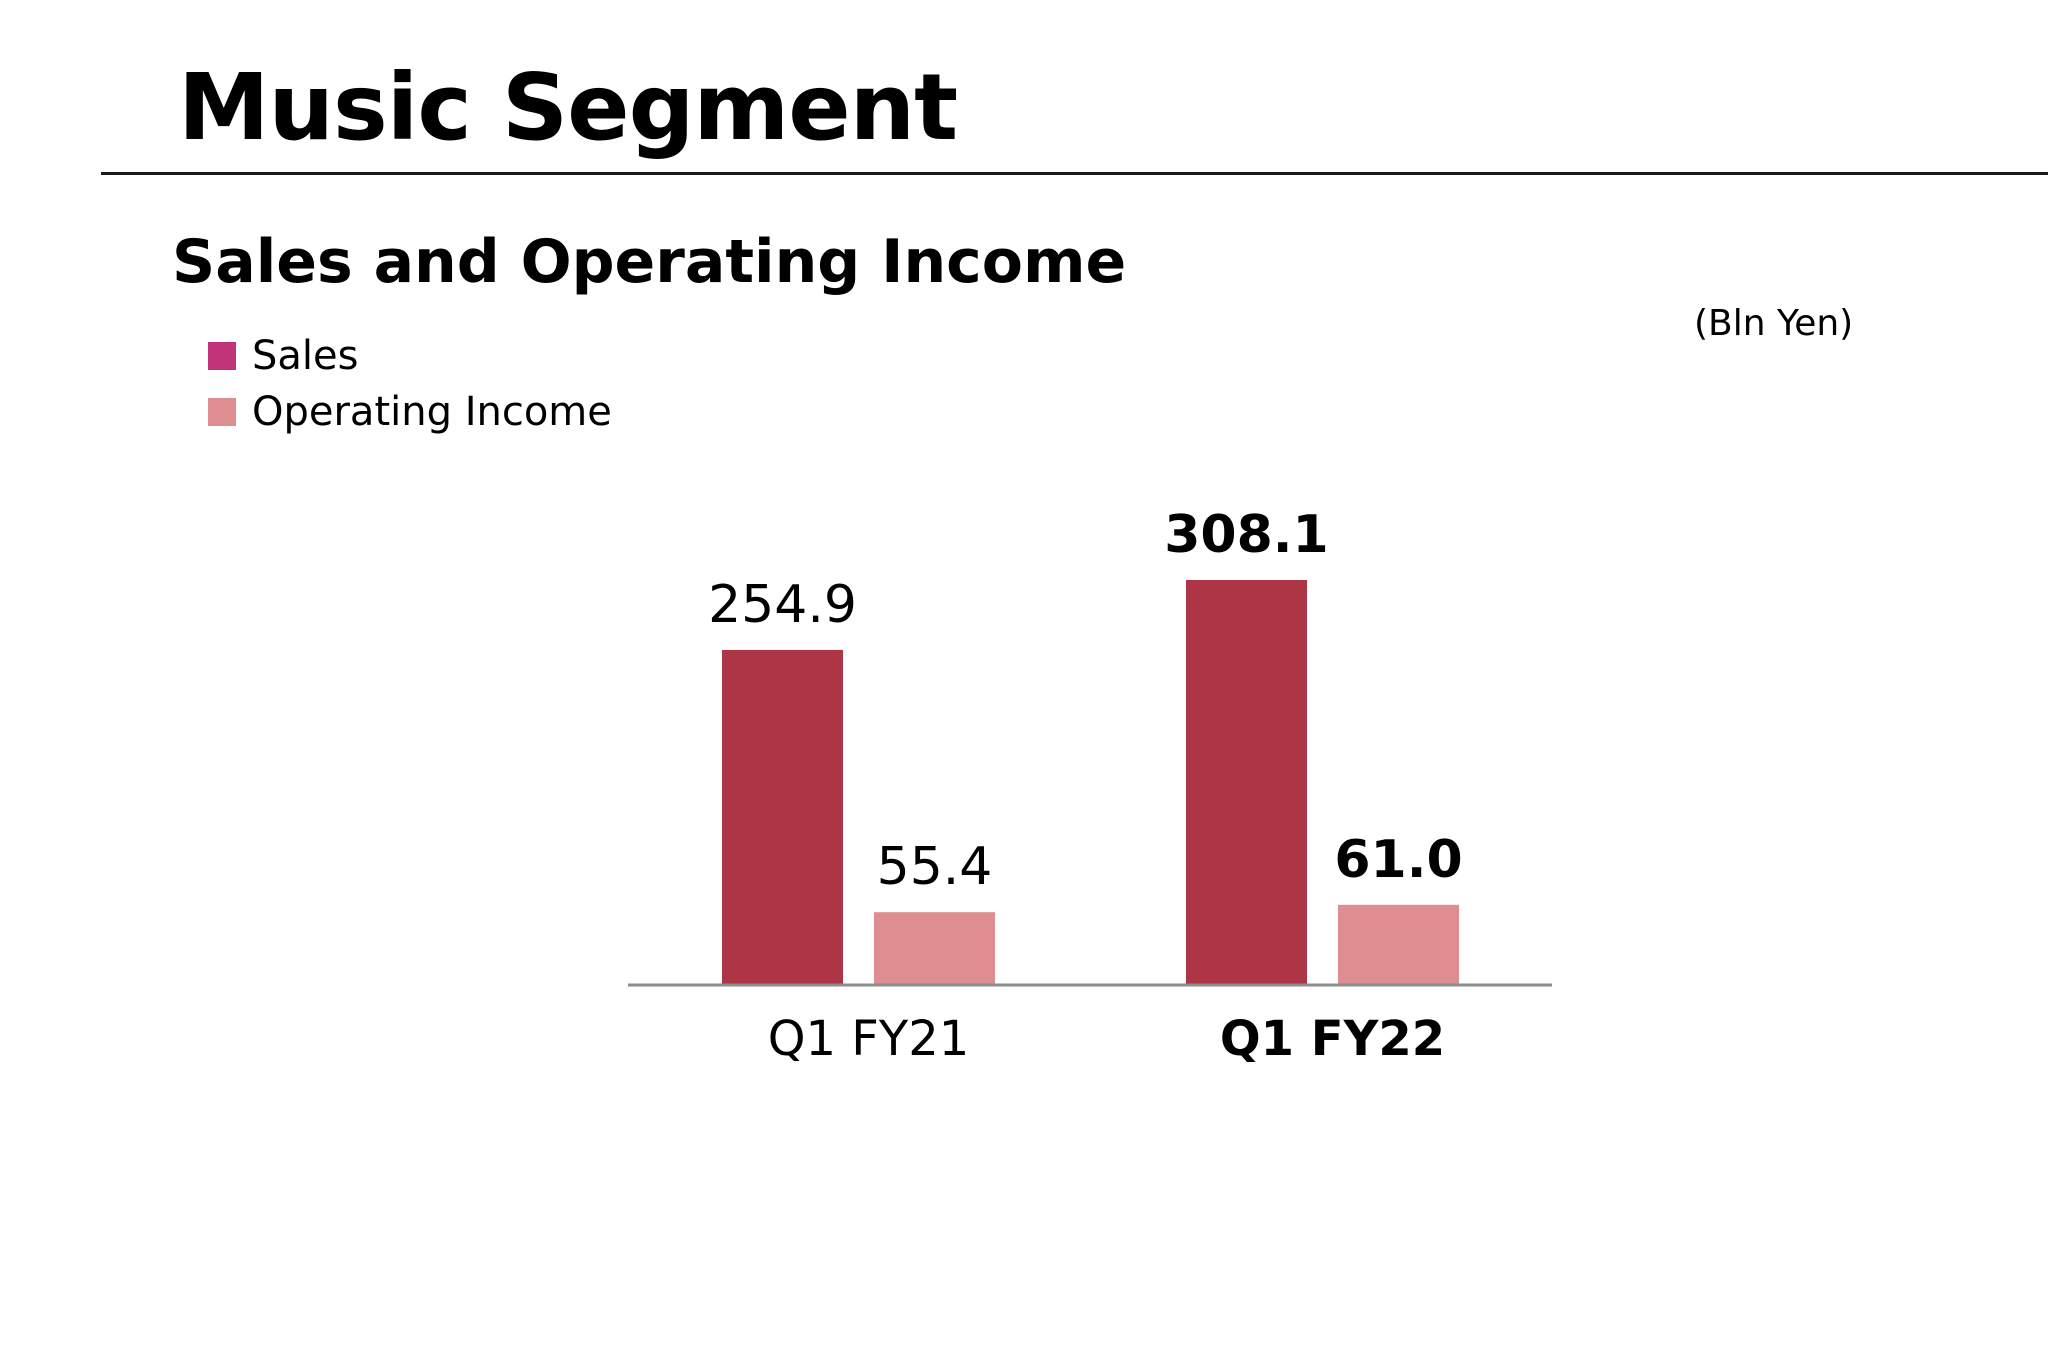 Image resolution: width=2048 pixels, height=1348 pixels. Describe the element at coordinates (432, 412) in the screenshot. I see `legend-label-operating-income: Operating Income` at that location.